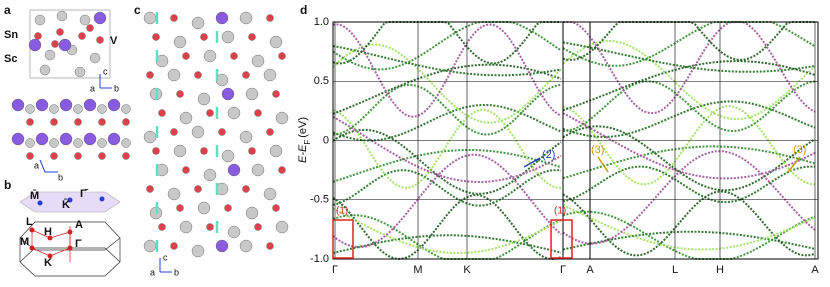 The height and width of the screenshot is (287, 830). I want to click on k-label: K, so click(48, 263).